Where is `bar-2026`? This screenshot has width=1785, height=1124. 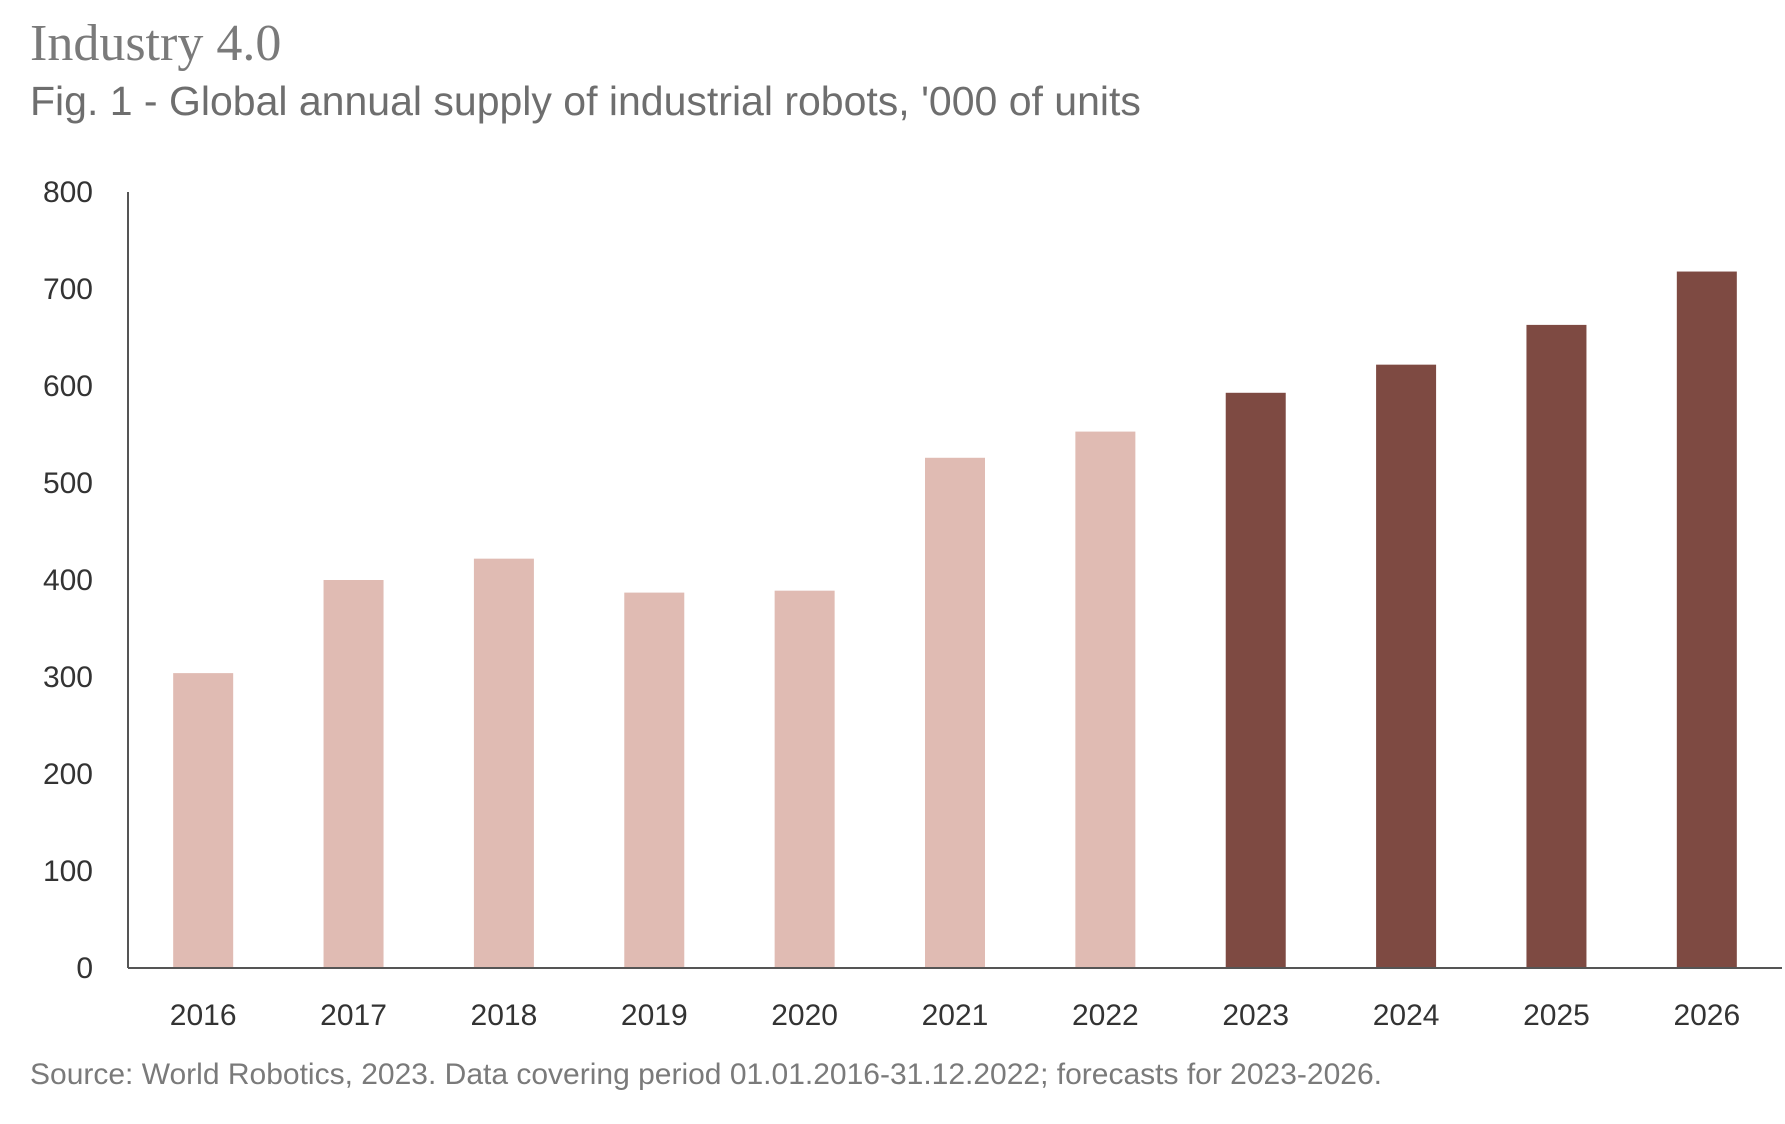
bar-2026 is located at coordinates (1706, 619).